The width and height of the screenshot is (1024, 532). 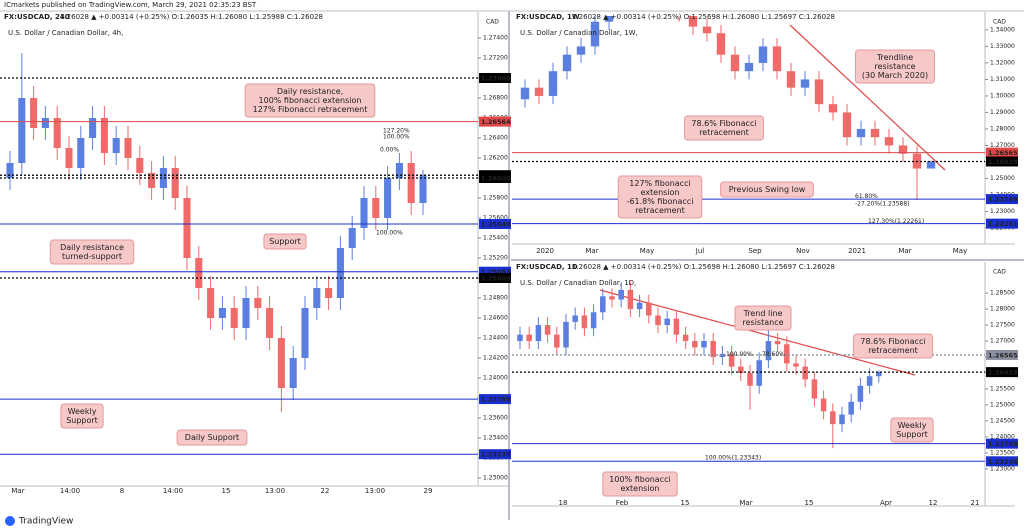 I want to click on y-tick-label: 1.24800, so click(x=495, y=298).